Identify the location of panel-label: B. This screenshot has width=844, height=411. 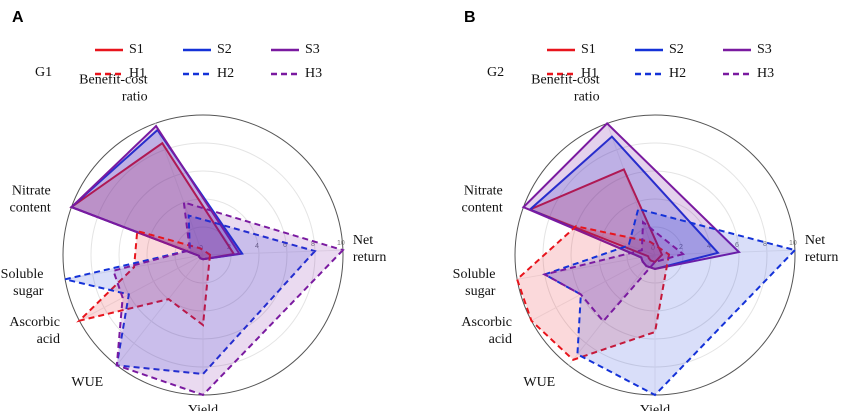
(470, 17).